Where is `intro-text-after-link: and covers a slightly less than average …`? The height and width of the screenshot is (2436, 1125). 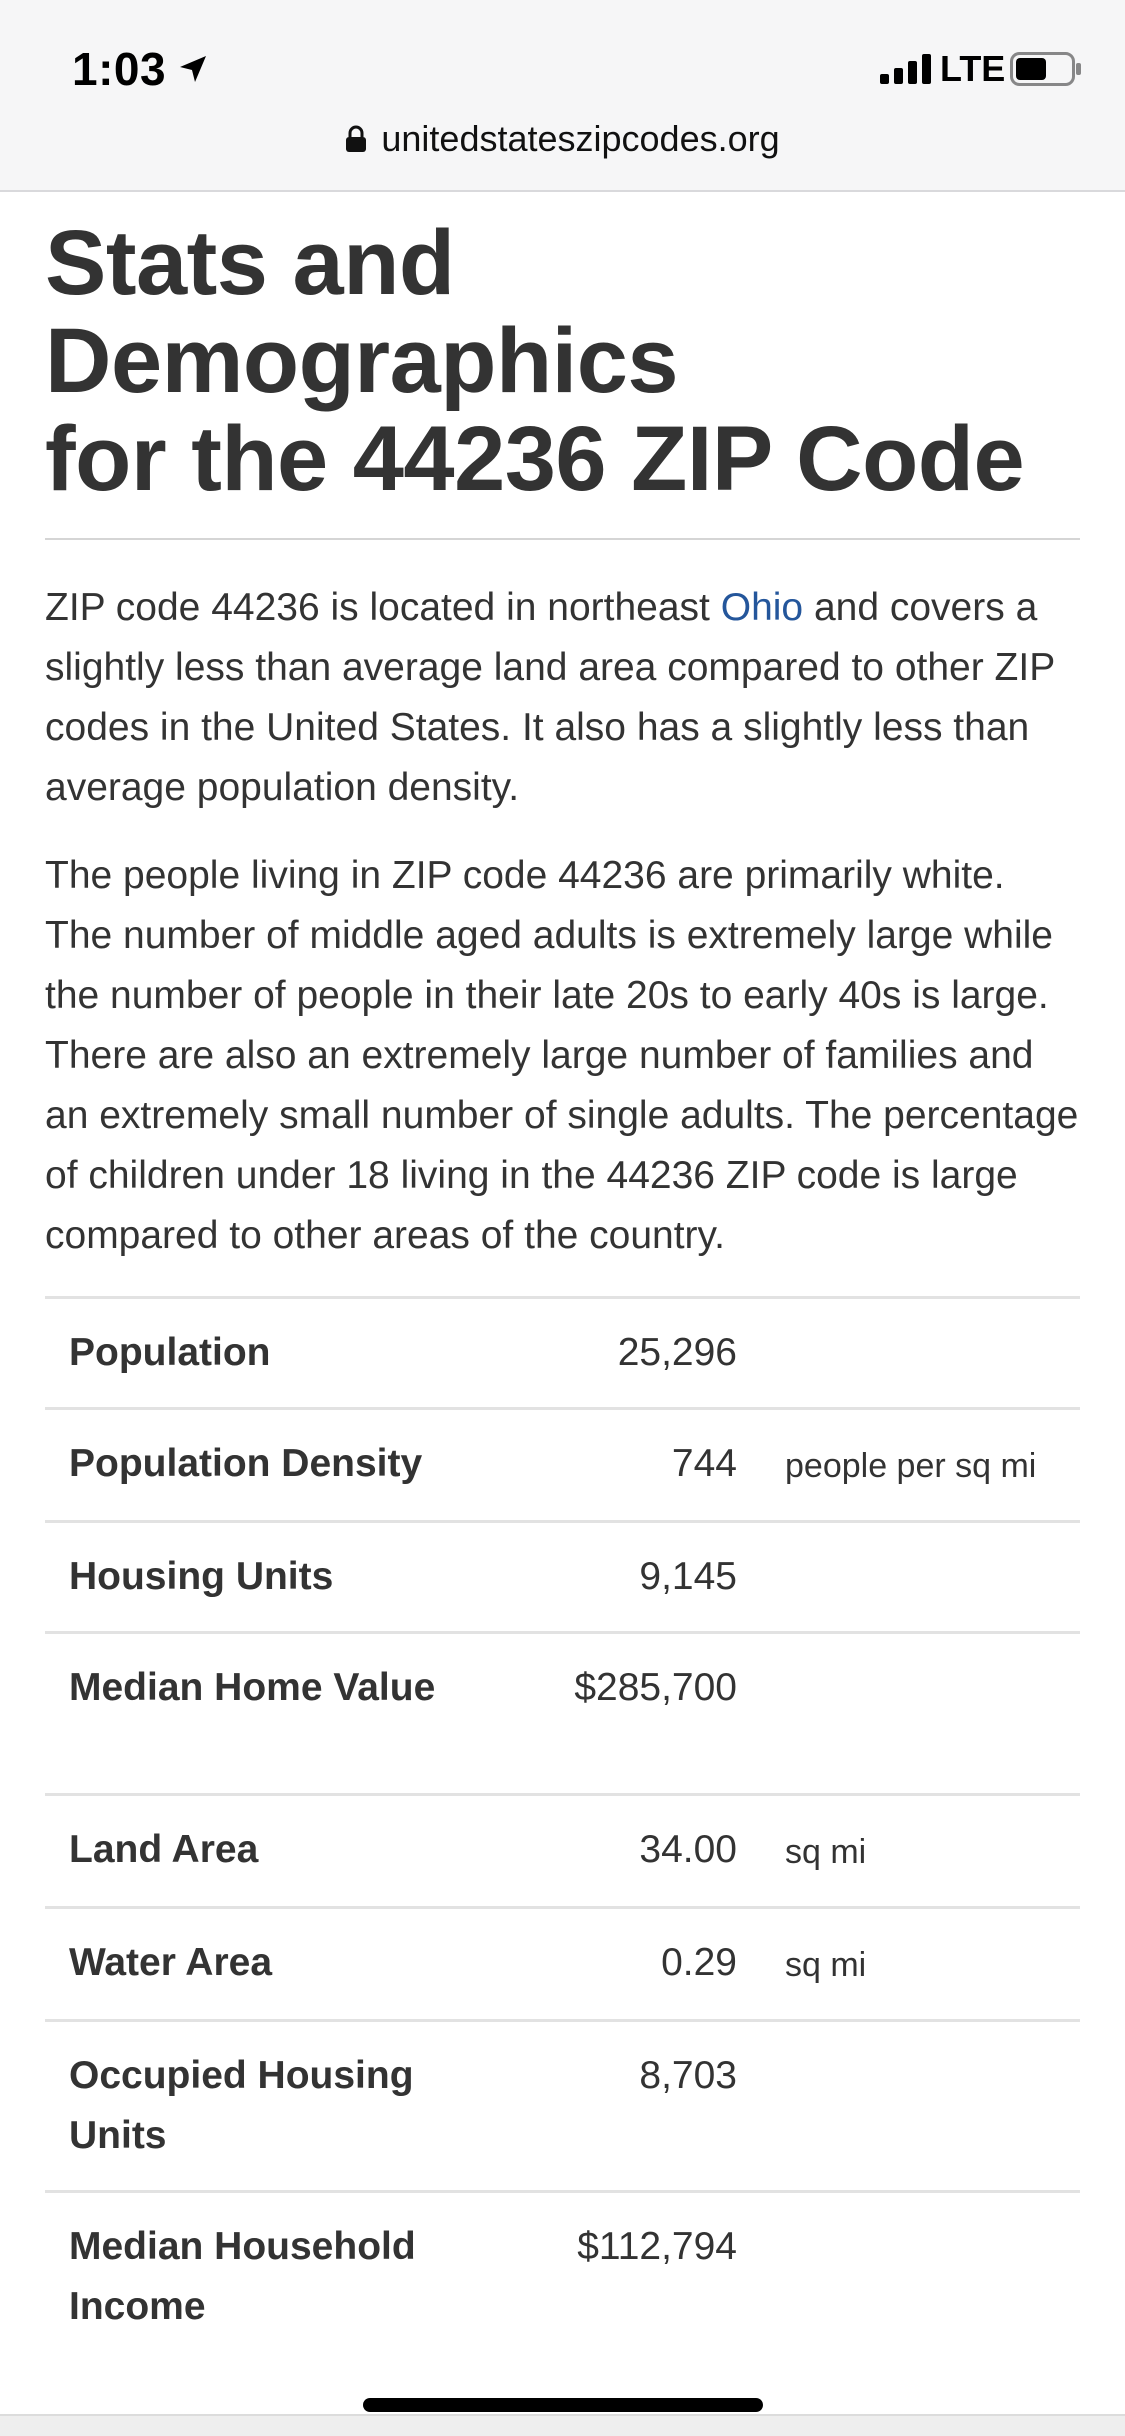 intro-text-after-link: and covers a slightly less than average … is located at coordinates (550, 697).